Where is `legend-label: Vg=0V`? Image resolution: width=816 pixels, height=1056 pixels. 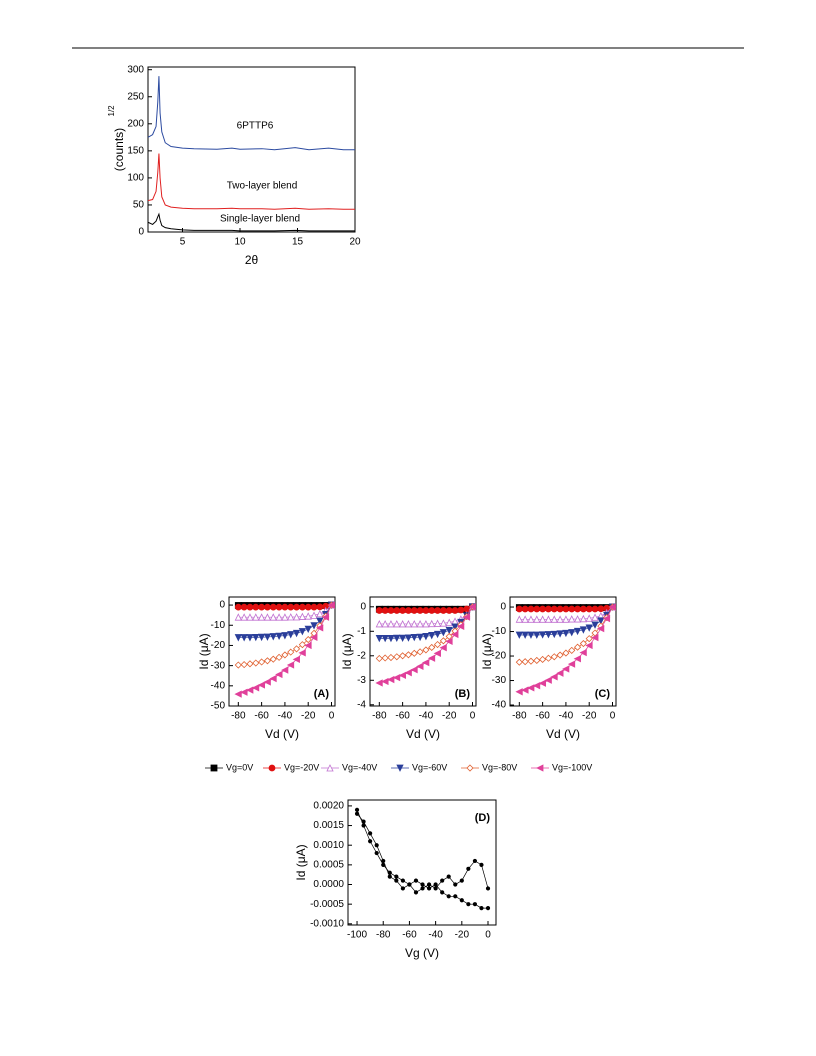 legend-label: Vg=0V is located at coordinates (239, 767).